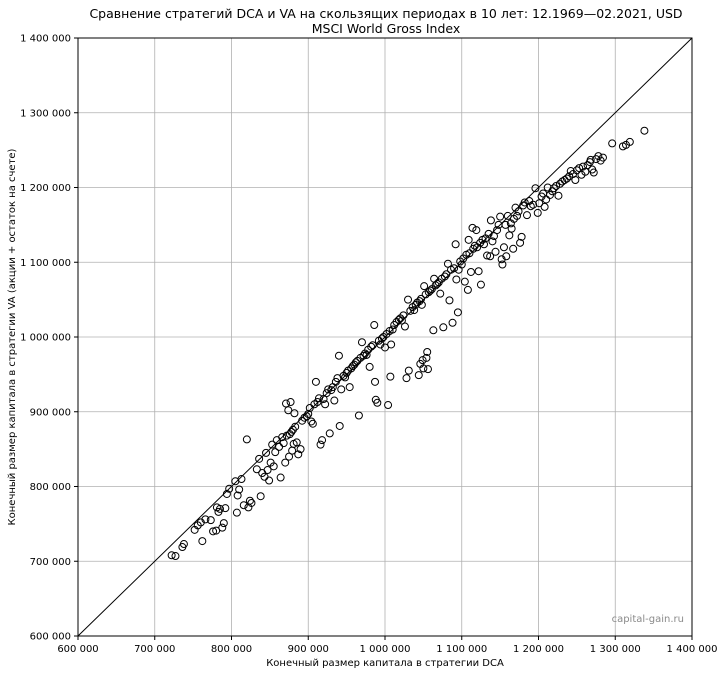  What do you see at coordinates (154, 649) in the screenshot?
I see `x-tick-label: 700 000` at bounding box center [154, 649].